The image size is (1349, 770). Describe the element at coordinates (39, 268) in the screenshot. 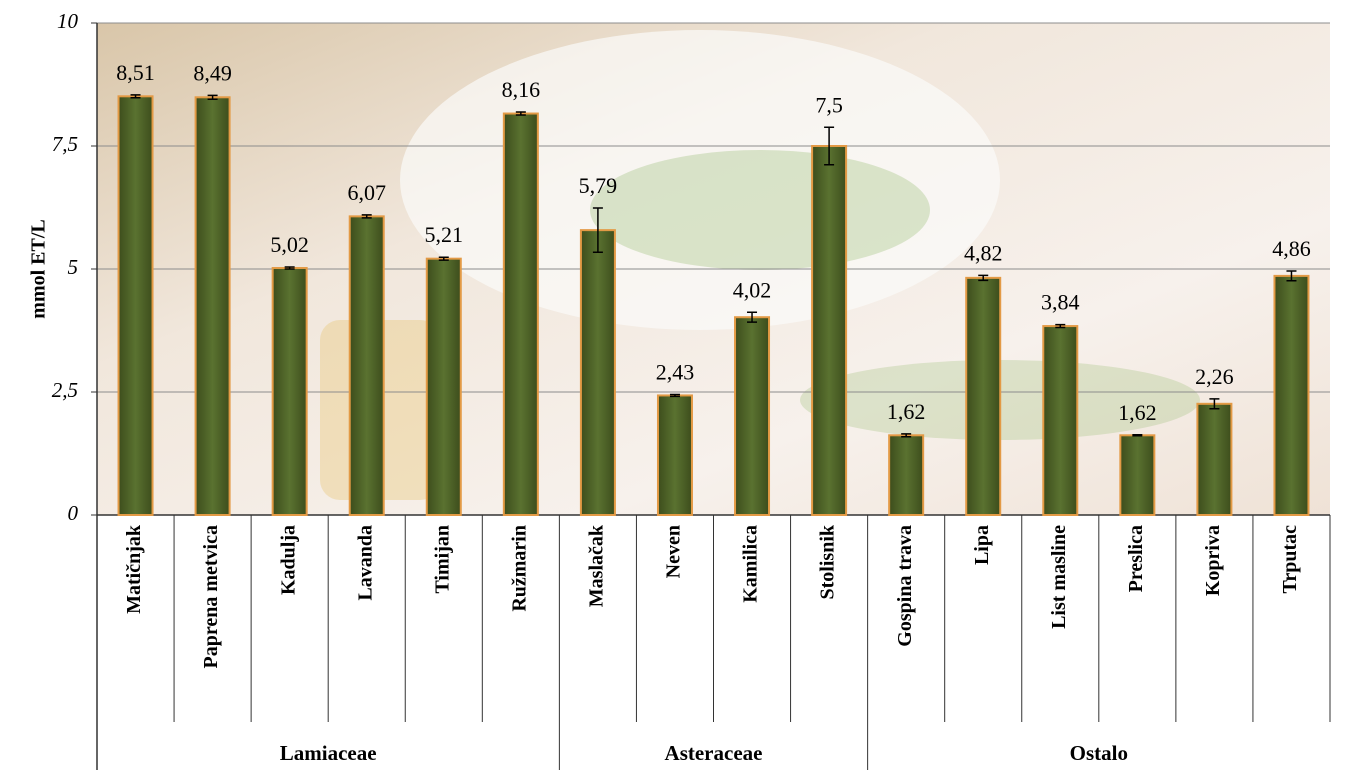

I see `y-axis-label: mmol ET/L` at that location.